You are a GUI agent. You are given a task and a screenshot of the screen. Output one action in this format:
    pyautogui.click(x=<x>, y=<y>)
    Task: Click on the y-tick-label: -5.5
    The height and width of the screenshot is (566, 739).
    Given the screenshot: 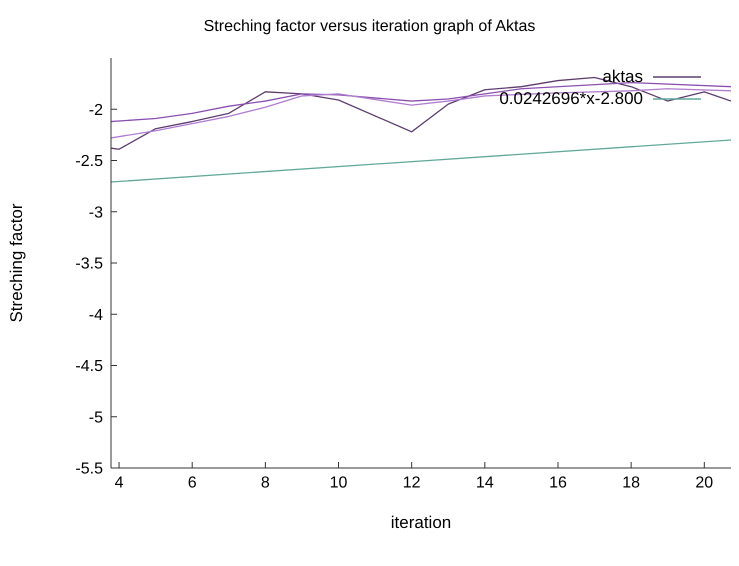 What is the action you would take?
    pyautogui.click(x=89, y=469)
    